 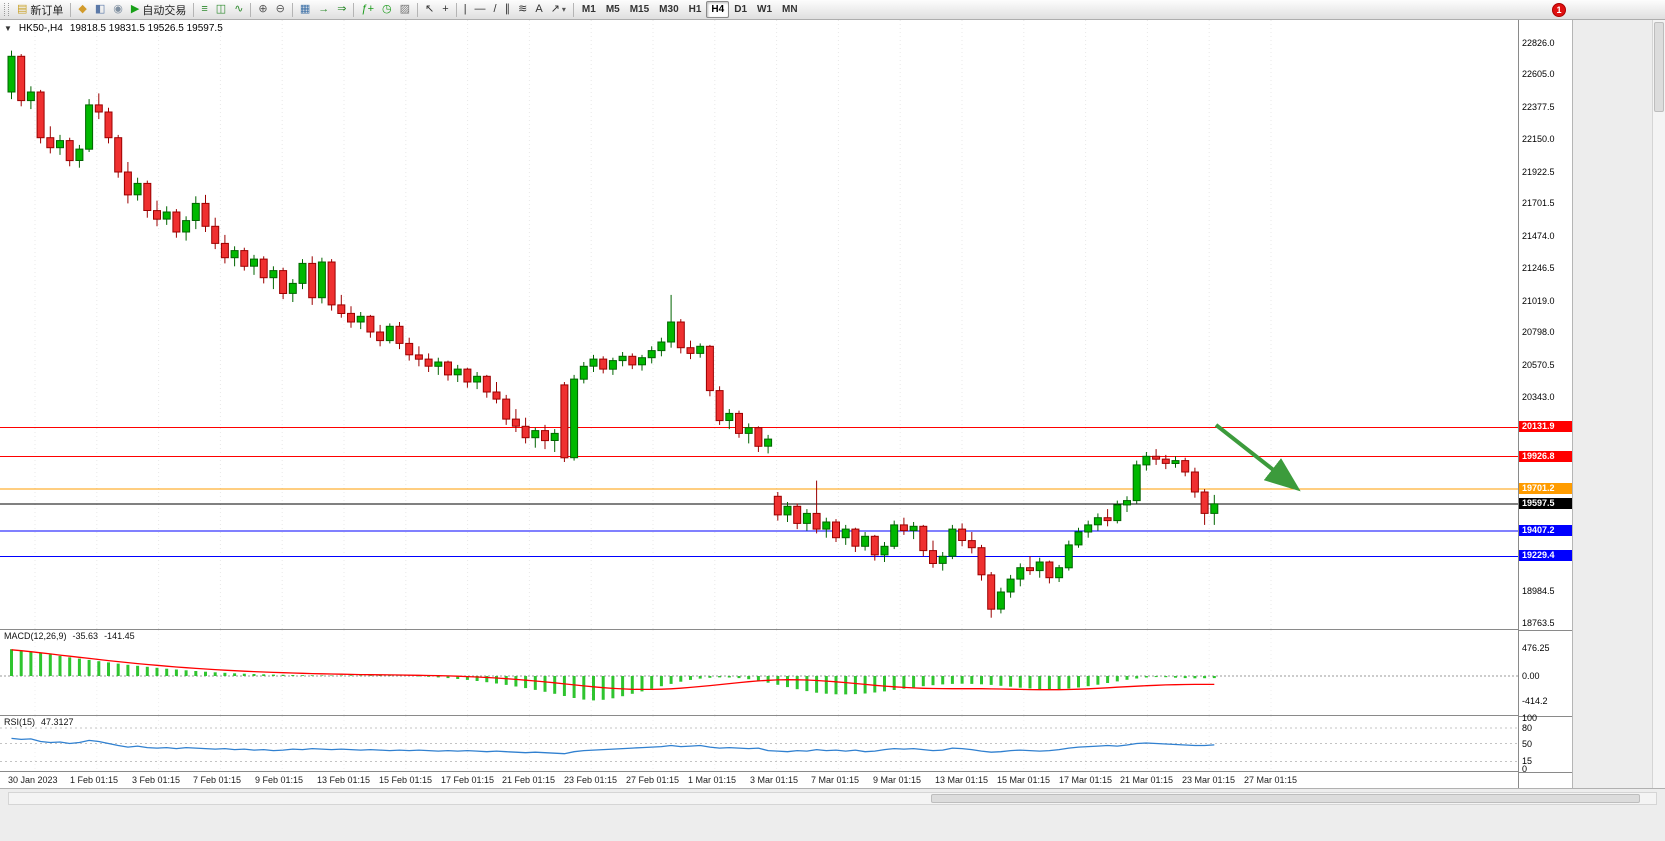 What do you see at coordinates (405, 9) in the screenshot?
I see `templates-button: ▨` at bounding box center [405, 9].